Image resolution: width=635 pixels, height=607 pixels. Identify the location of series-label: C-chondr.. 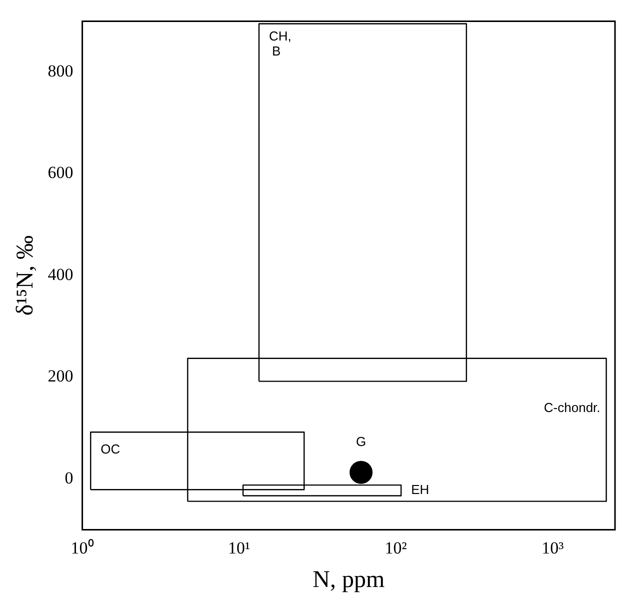
(572, 407).